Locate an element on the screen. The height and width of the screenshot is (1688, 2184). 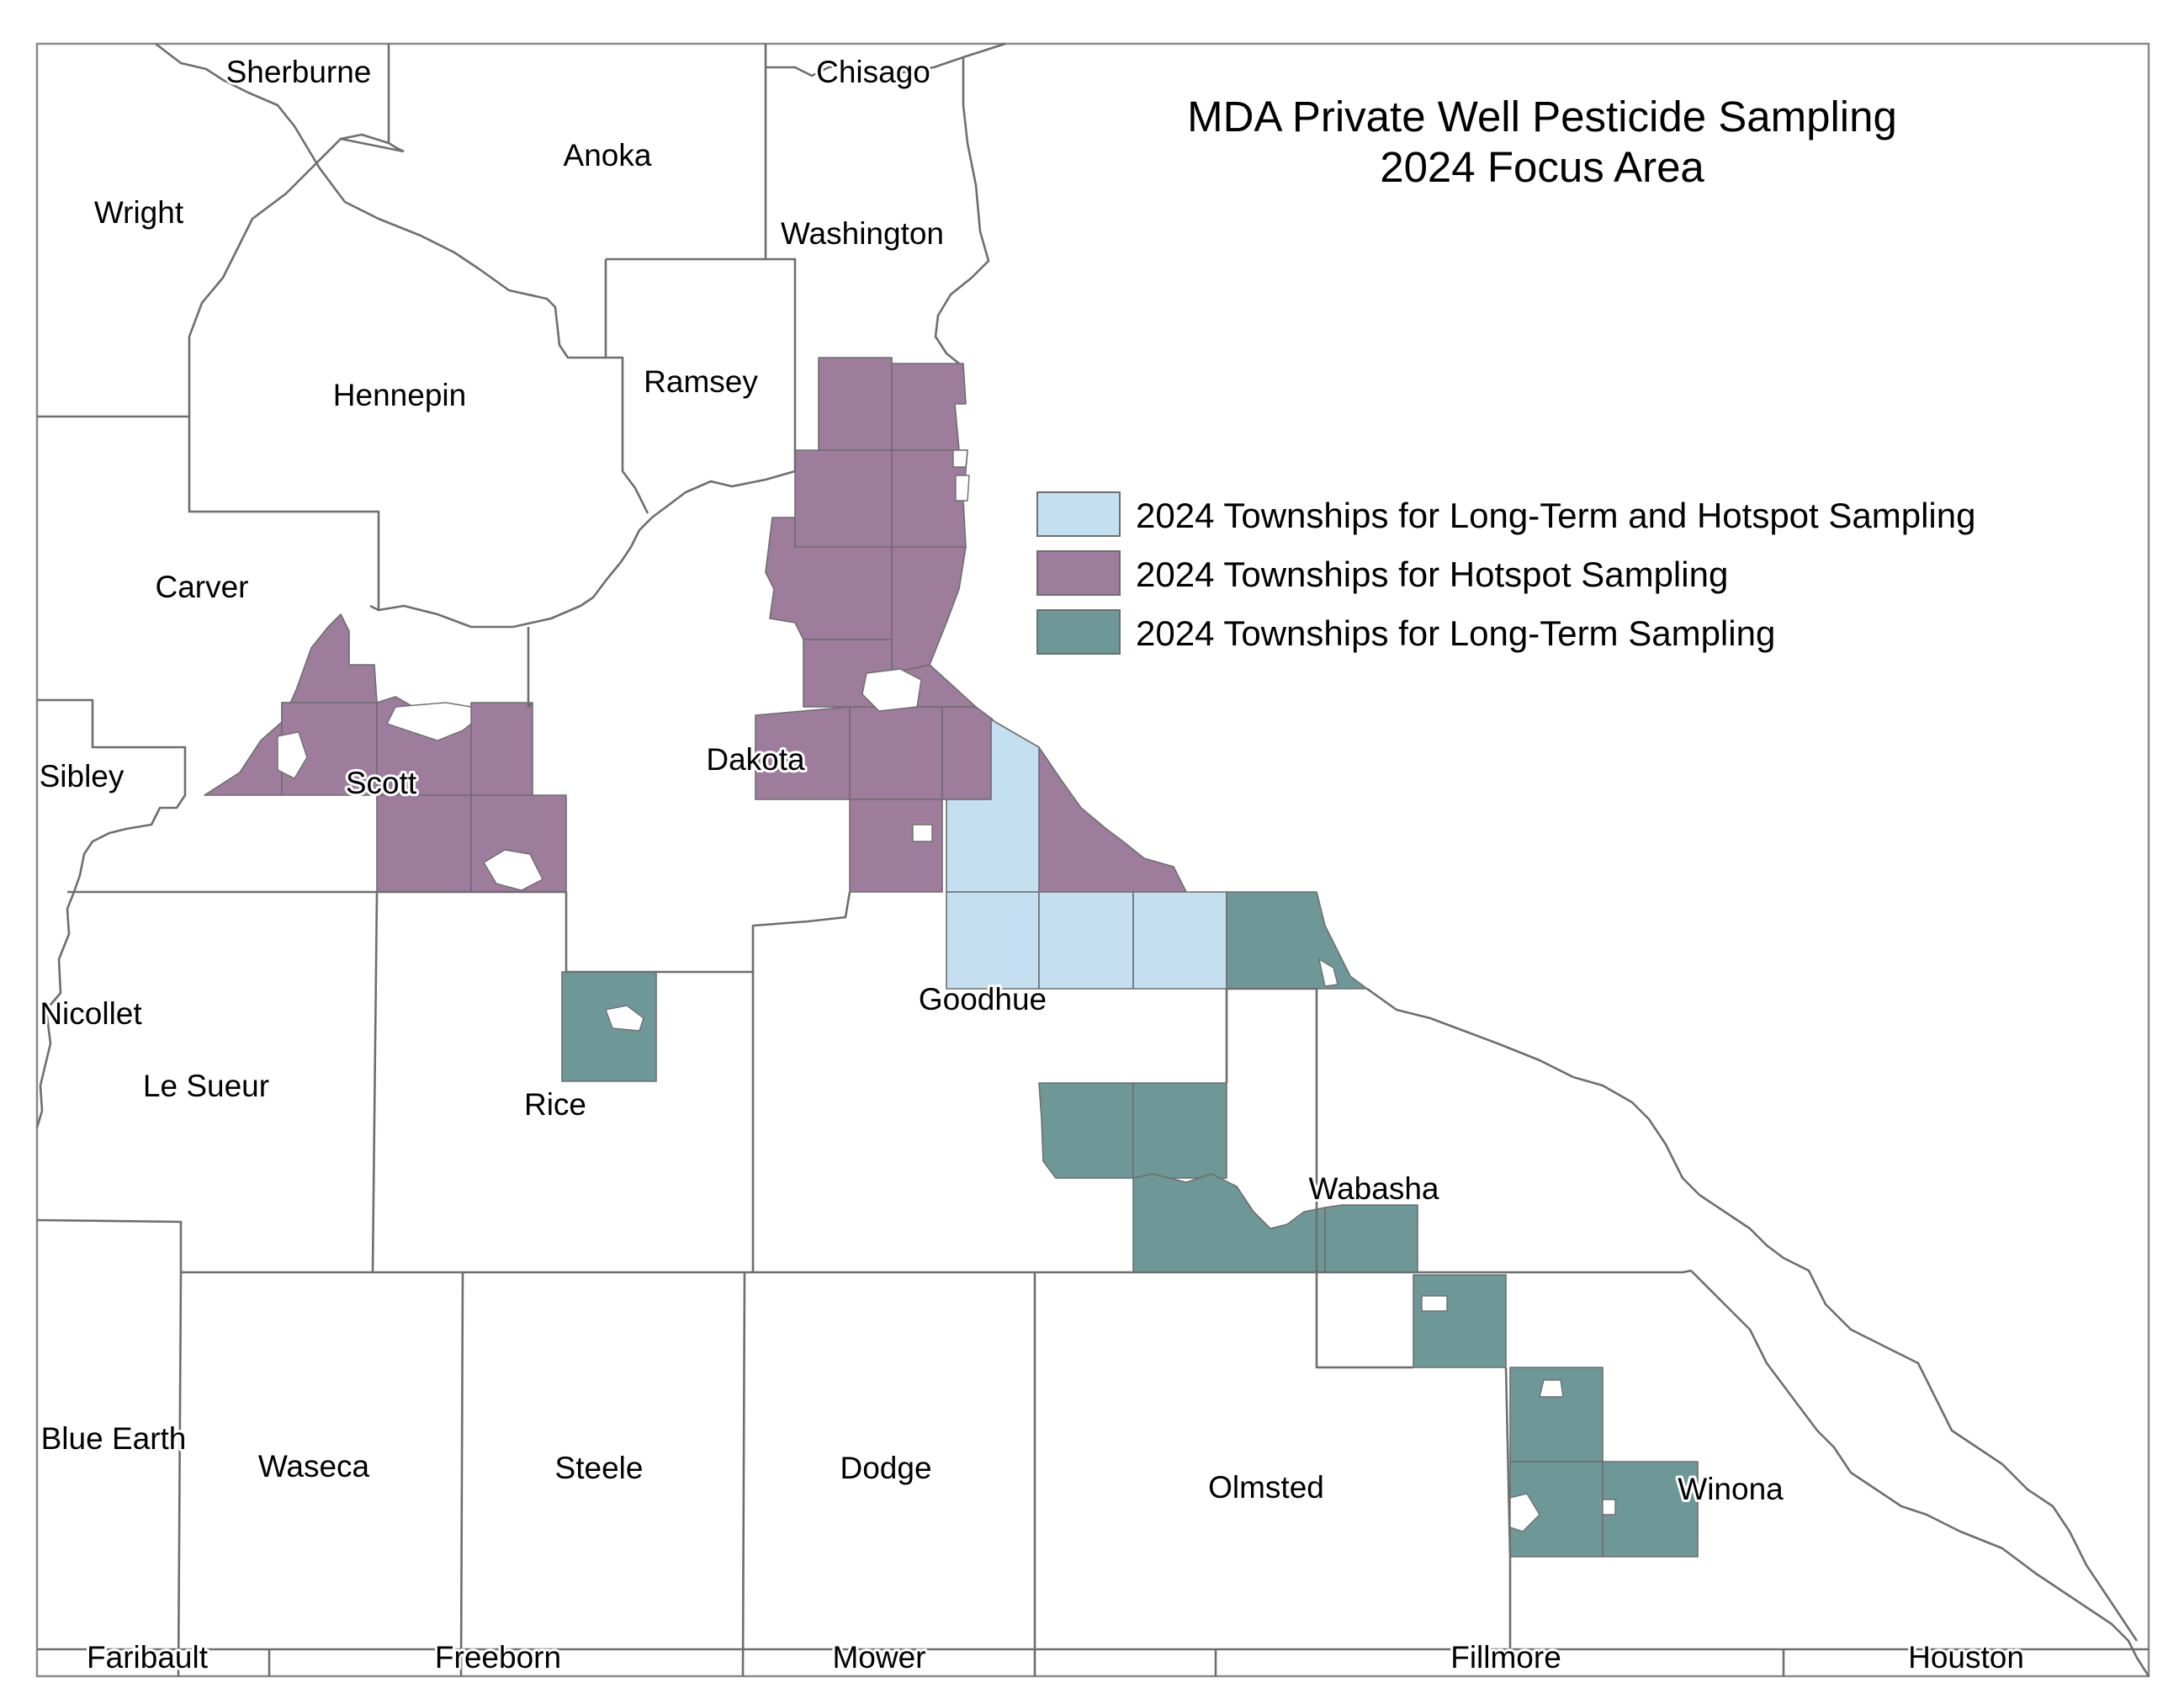
county-label-mower: Mower is located at coordinates (878, 1657).